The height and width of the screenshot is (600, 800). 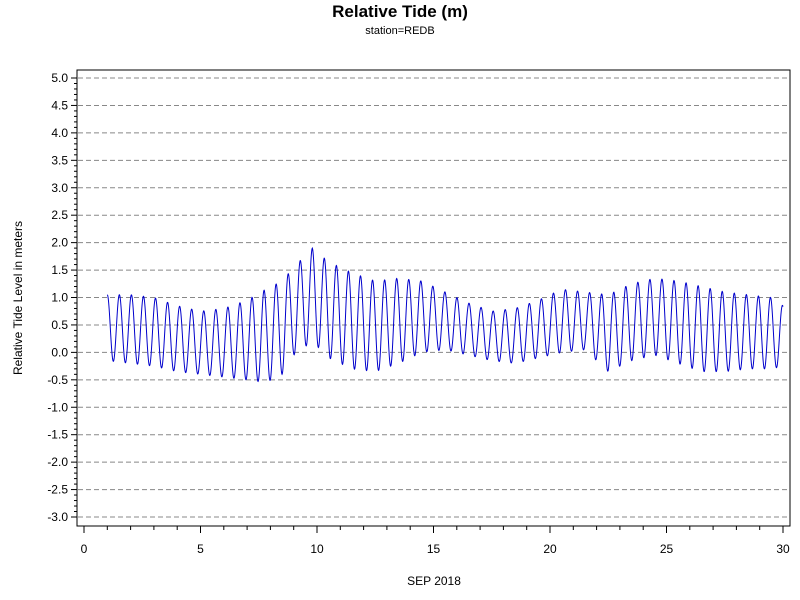 What do you see at coordinates (59, 105) in the screenshot?
I see `y-tick-label: 4.5` at bounding box center [59, 105].